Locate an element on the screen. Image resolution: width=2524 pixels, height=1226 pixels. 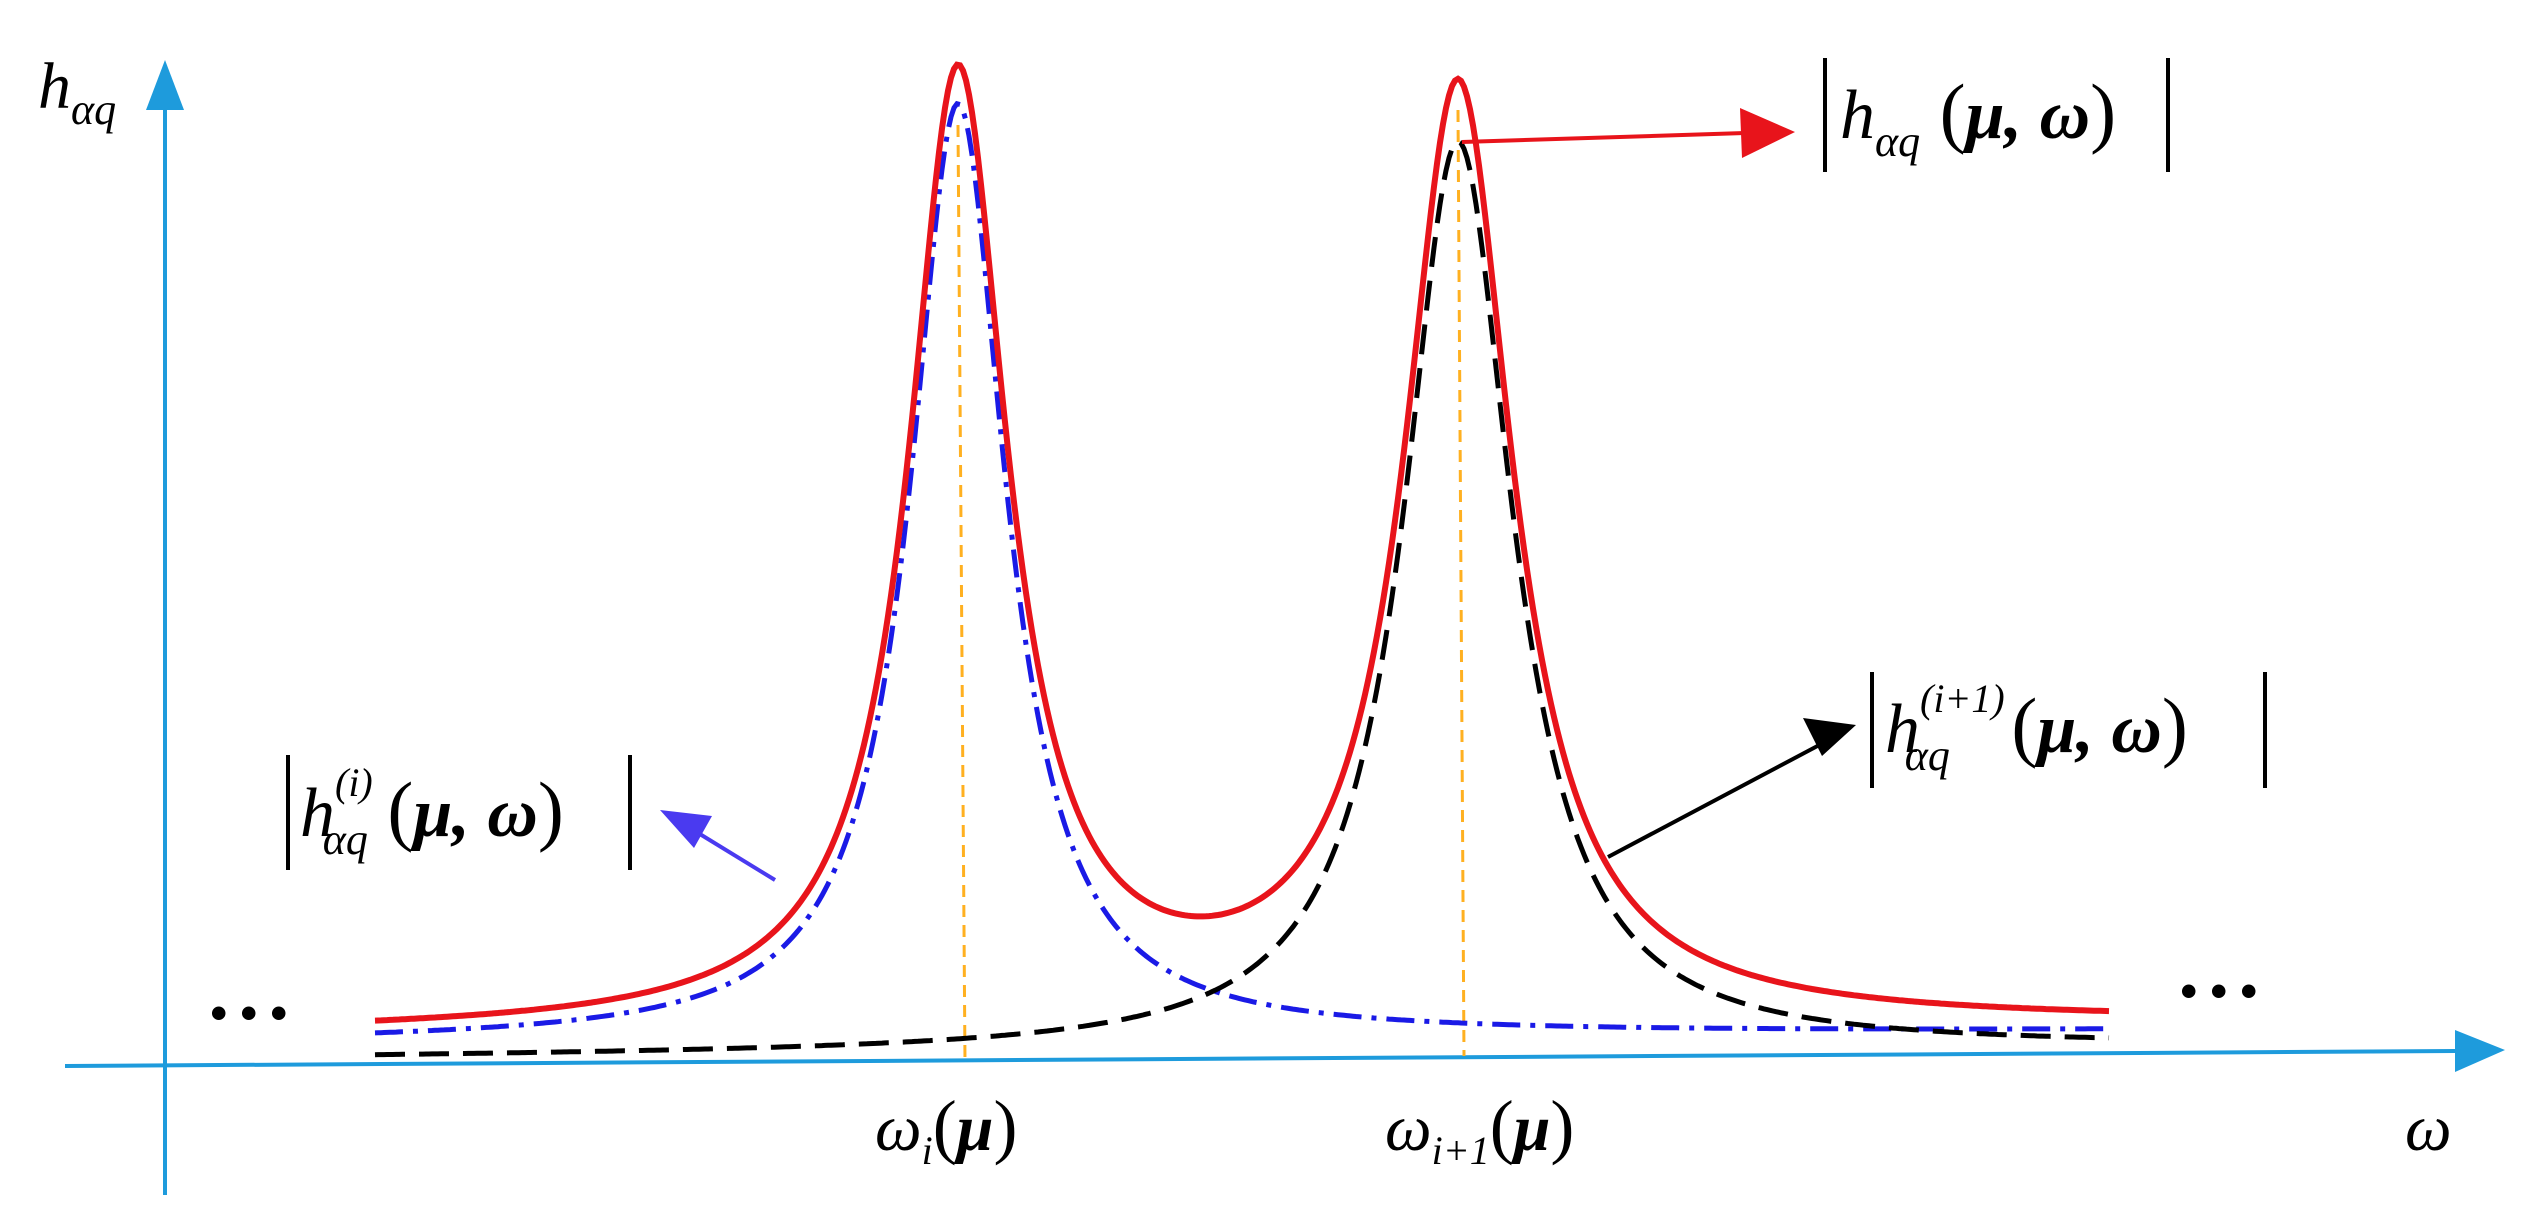
label-mode-i1: h(i+1) αq (μ, ω) is located at coordinates (2068, 730).